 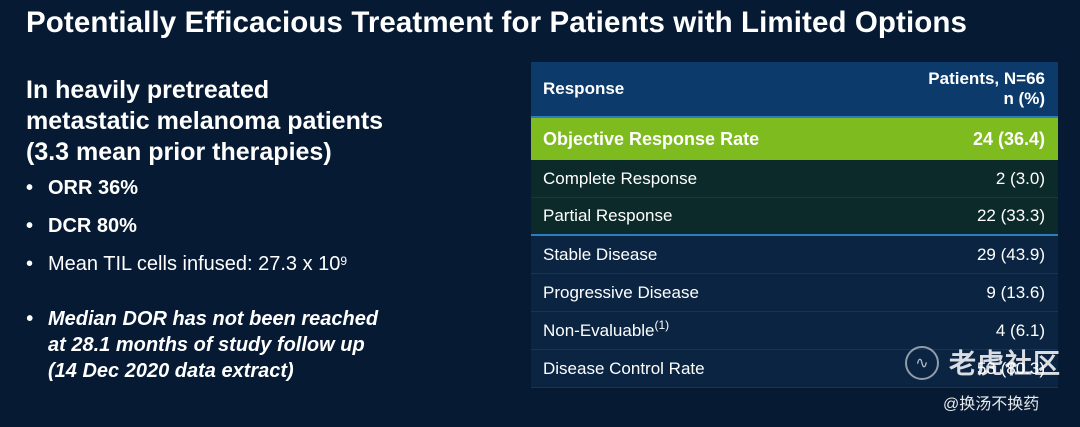 What do you see at coordinates (205, 121) in the screenshot?
I see `intro-line: metastatic melanoma patients` at bounding box center [205, 121].